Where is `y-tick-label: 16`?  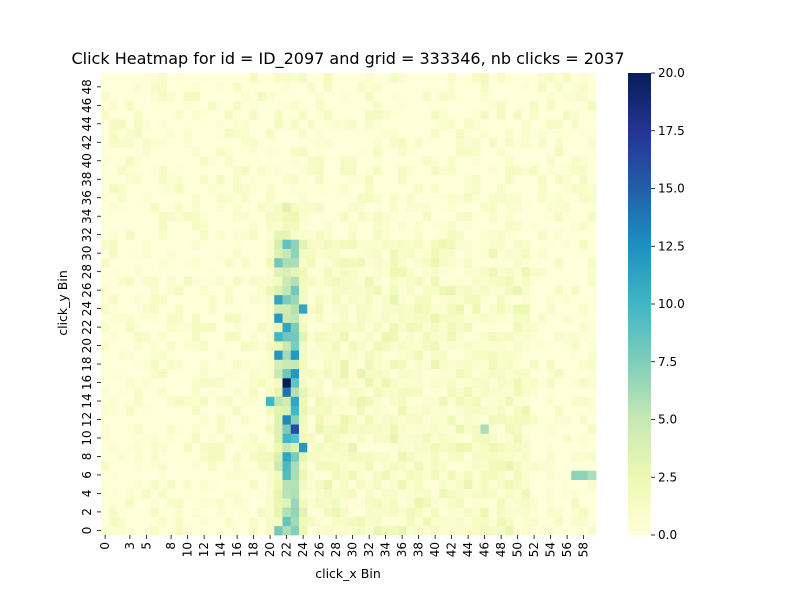 y-tick-label: 16 is located at coordinates (87, 382).